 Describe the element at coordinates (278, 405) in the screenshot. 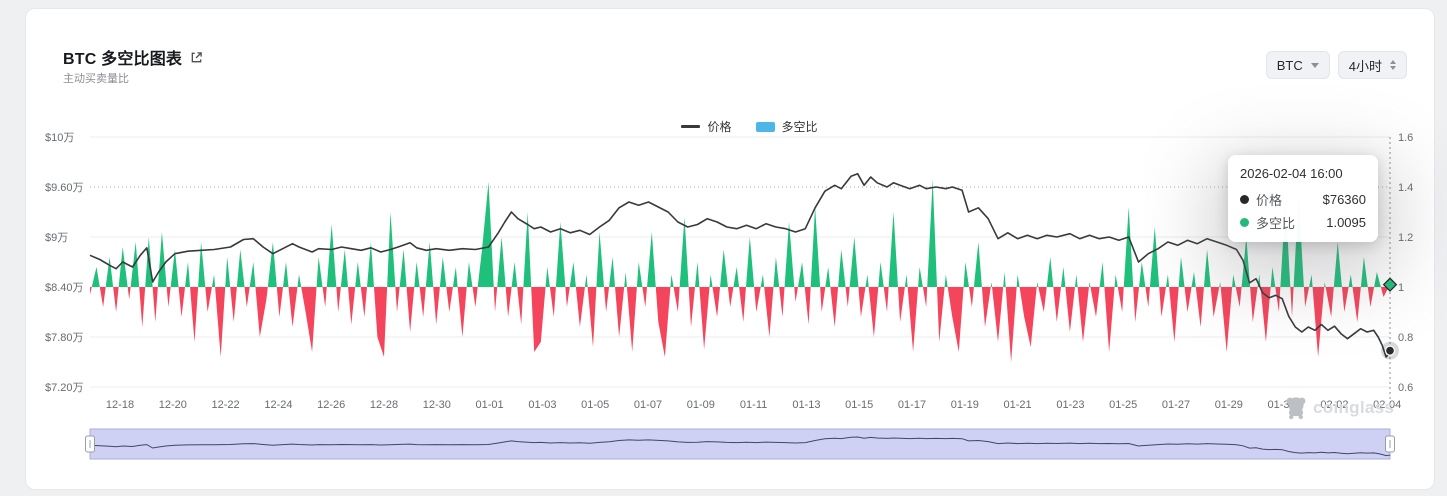

I see `x-axis-tick-label: 12-24` at that location.